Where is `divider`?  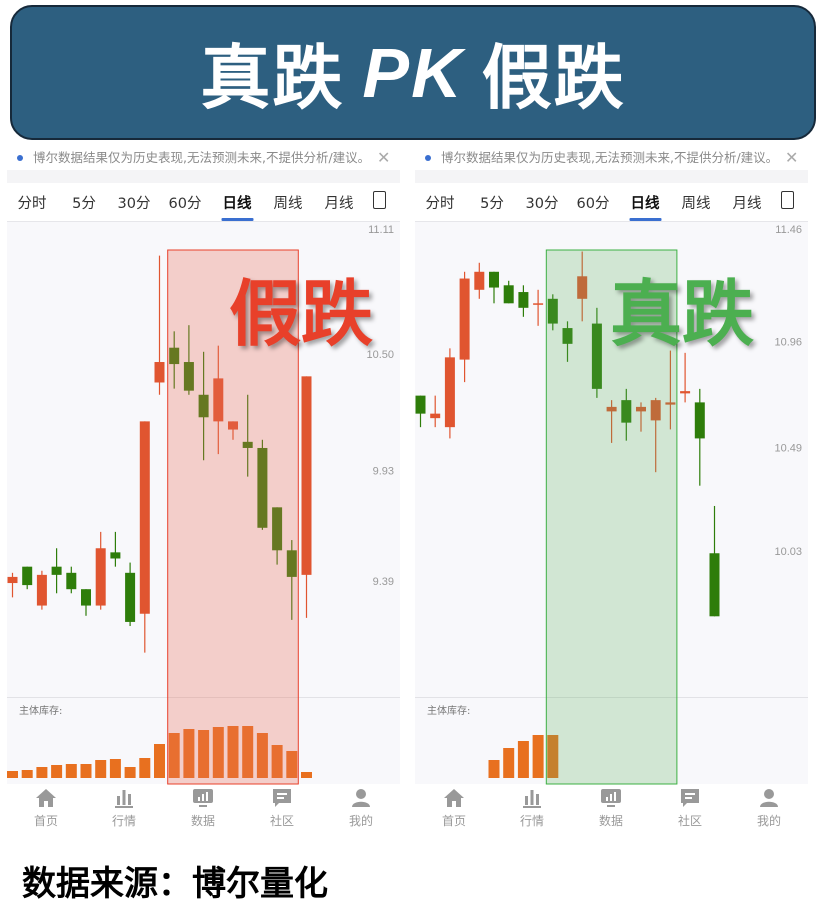 divider is located at coordinates (203, 176).